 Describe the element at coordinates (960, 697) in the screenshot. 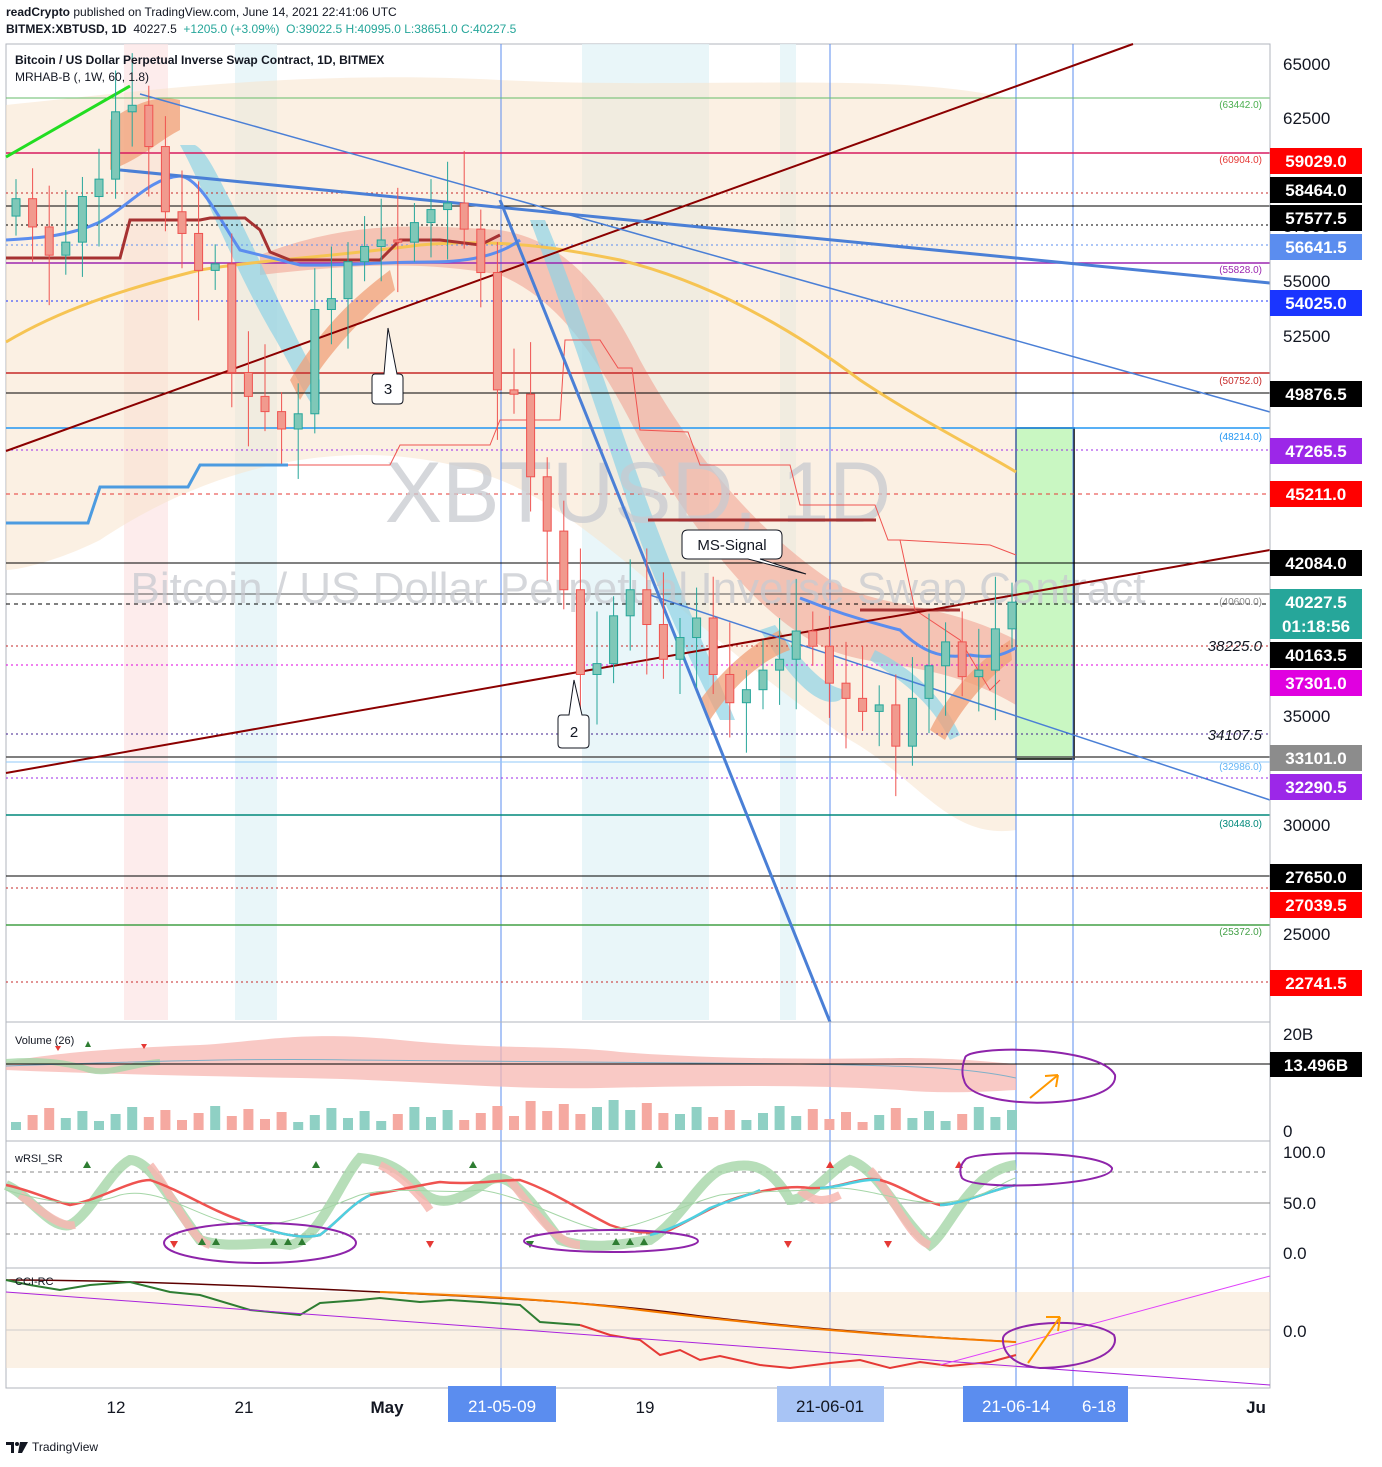

I see `trend-blue` at that location.